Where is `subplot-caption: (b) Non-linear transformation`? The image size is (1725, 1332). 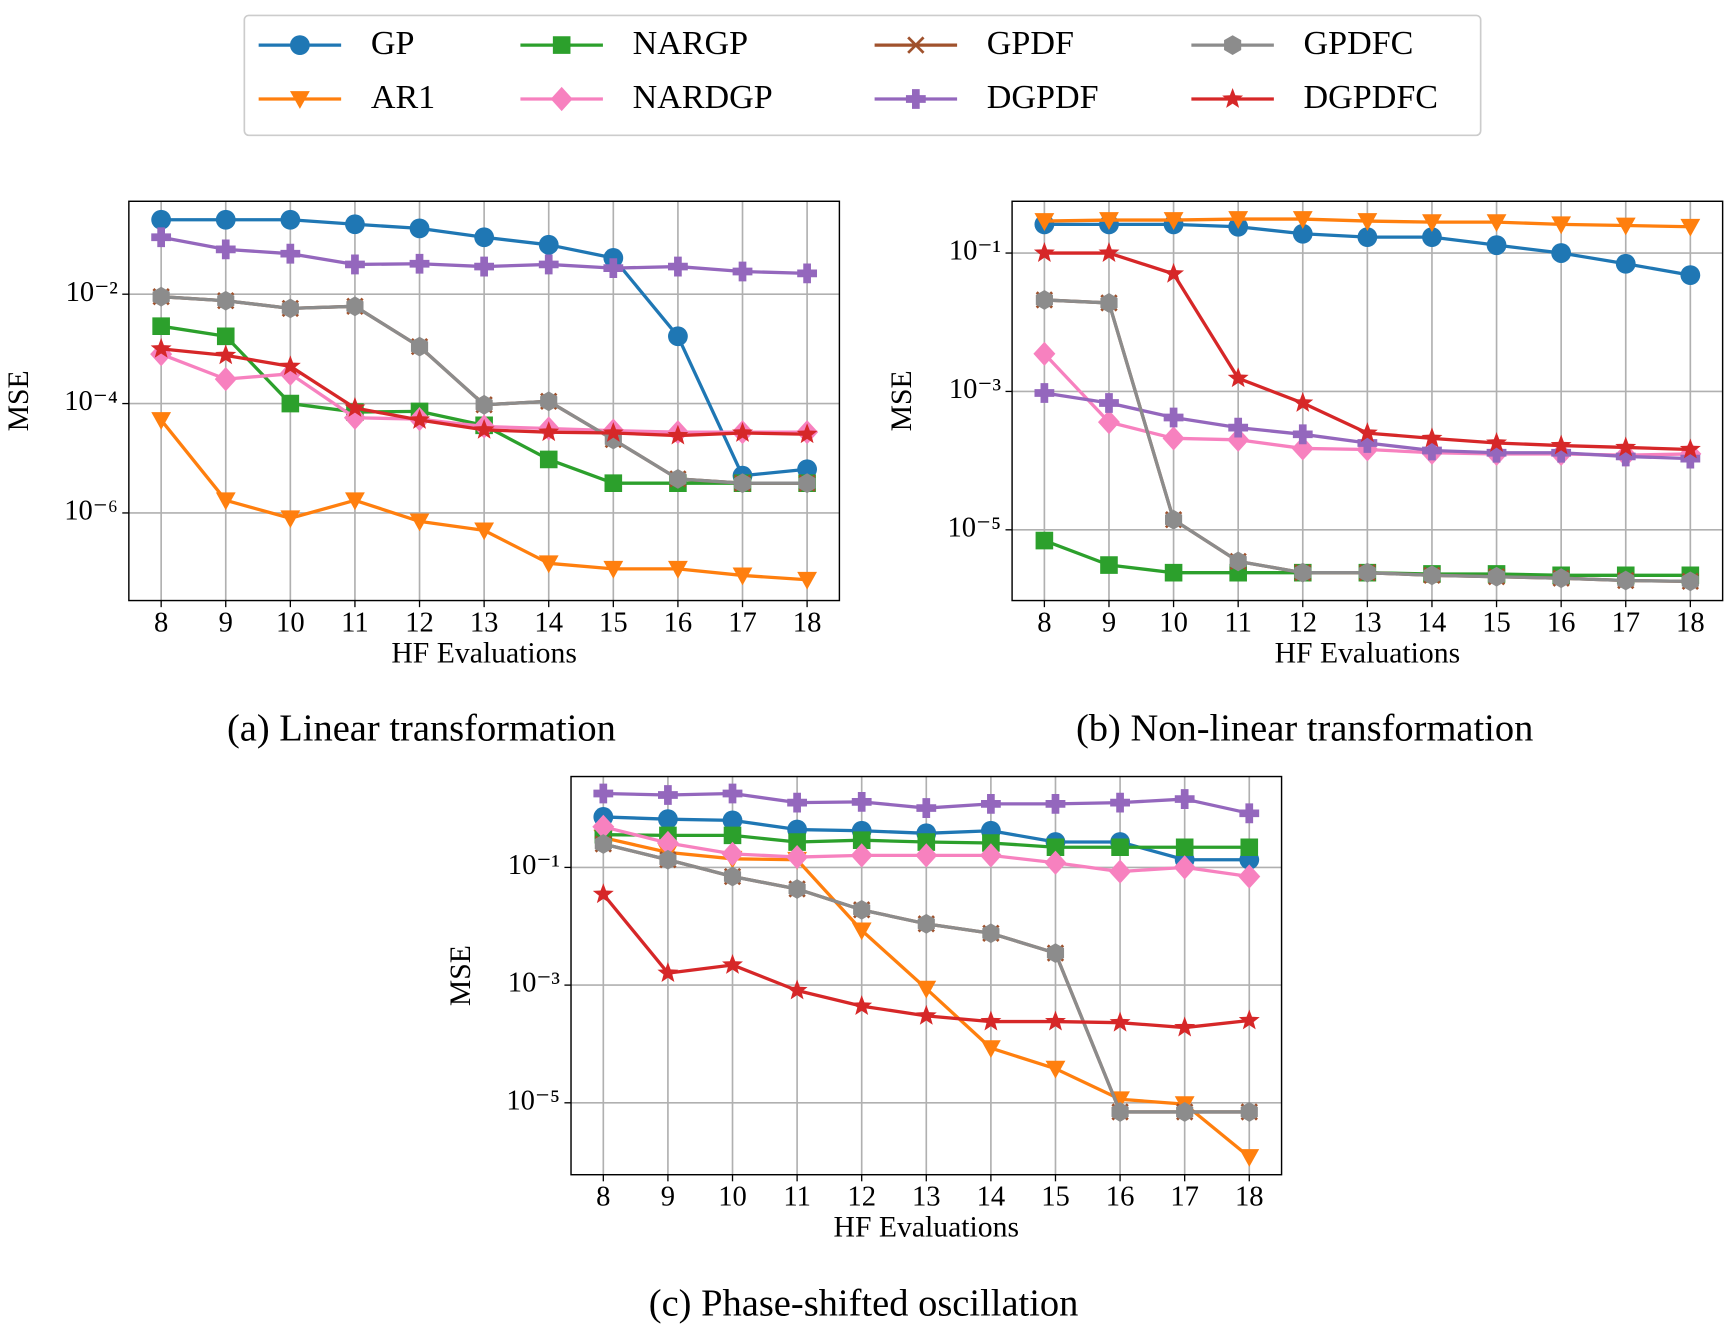 subplot-caption: (b) Non-linear transformation is located at coordinates (1304, 728).